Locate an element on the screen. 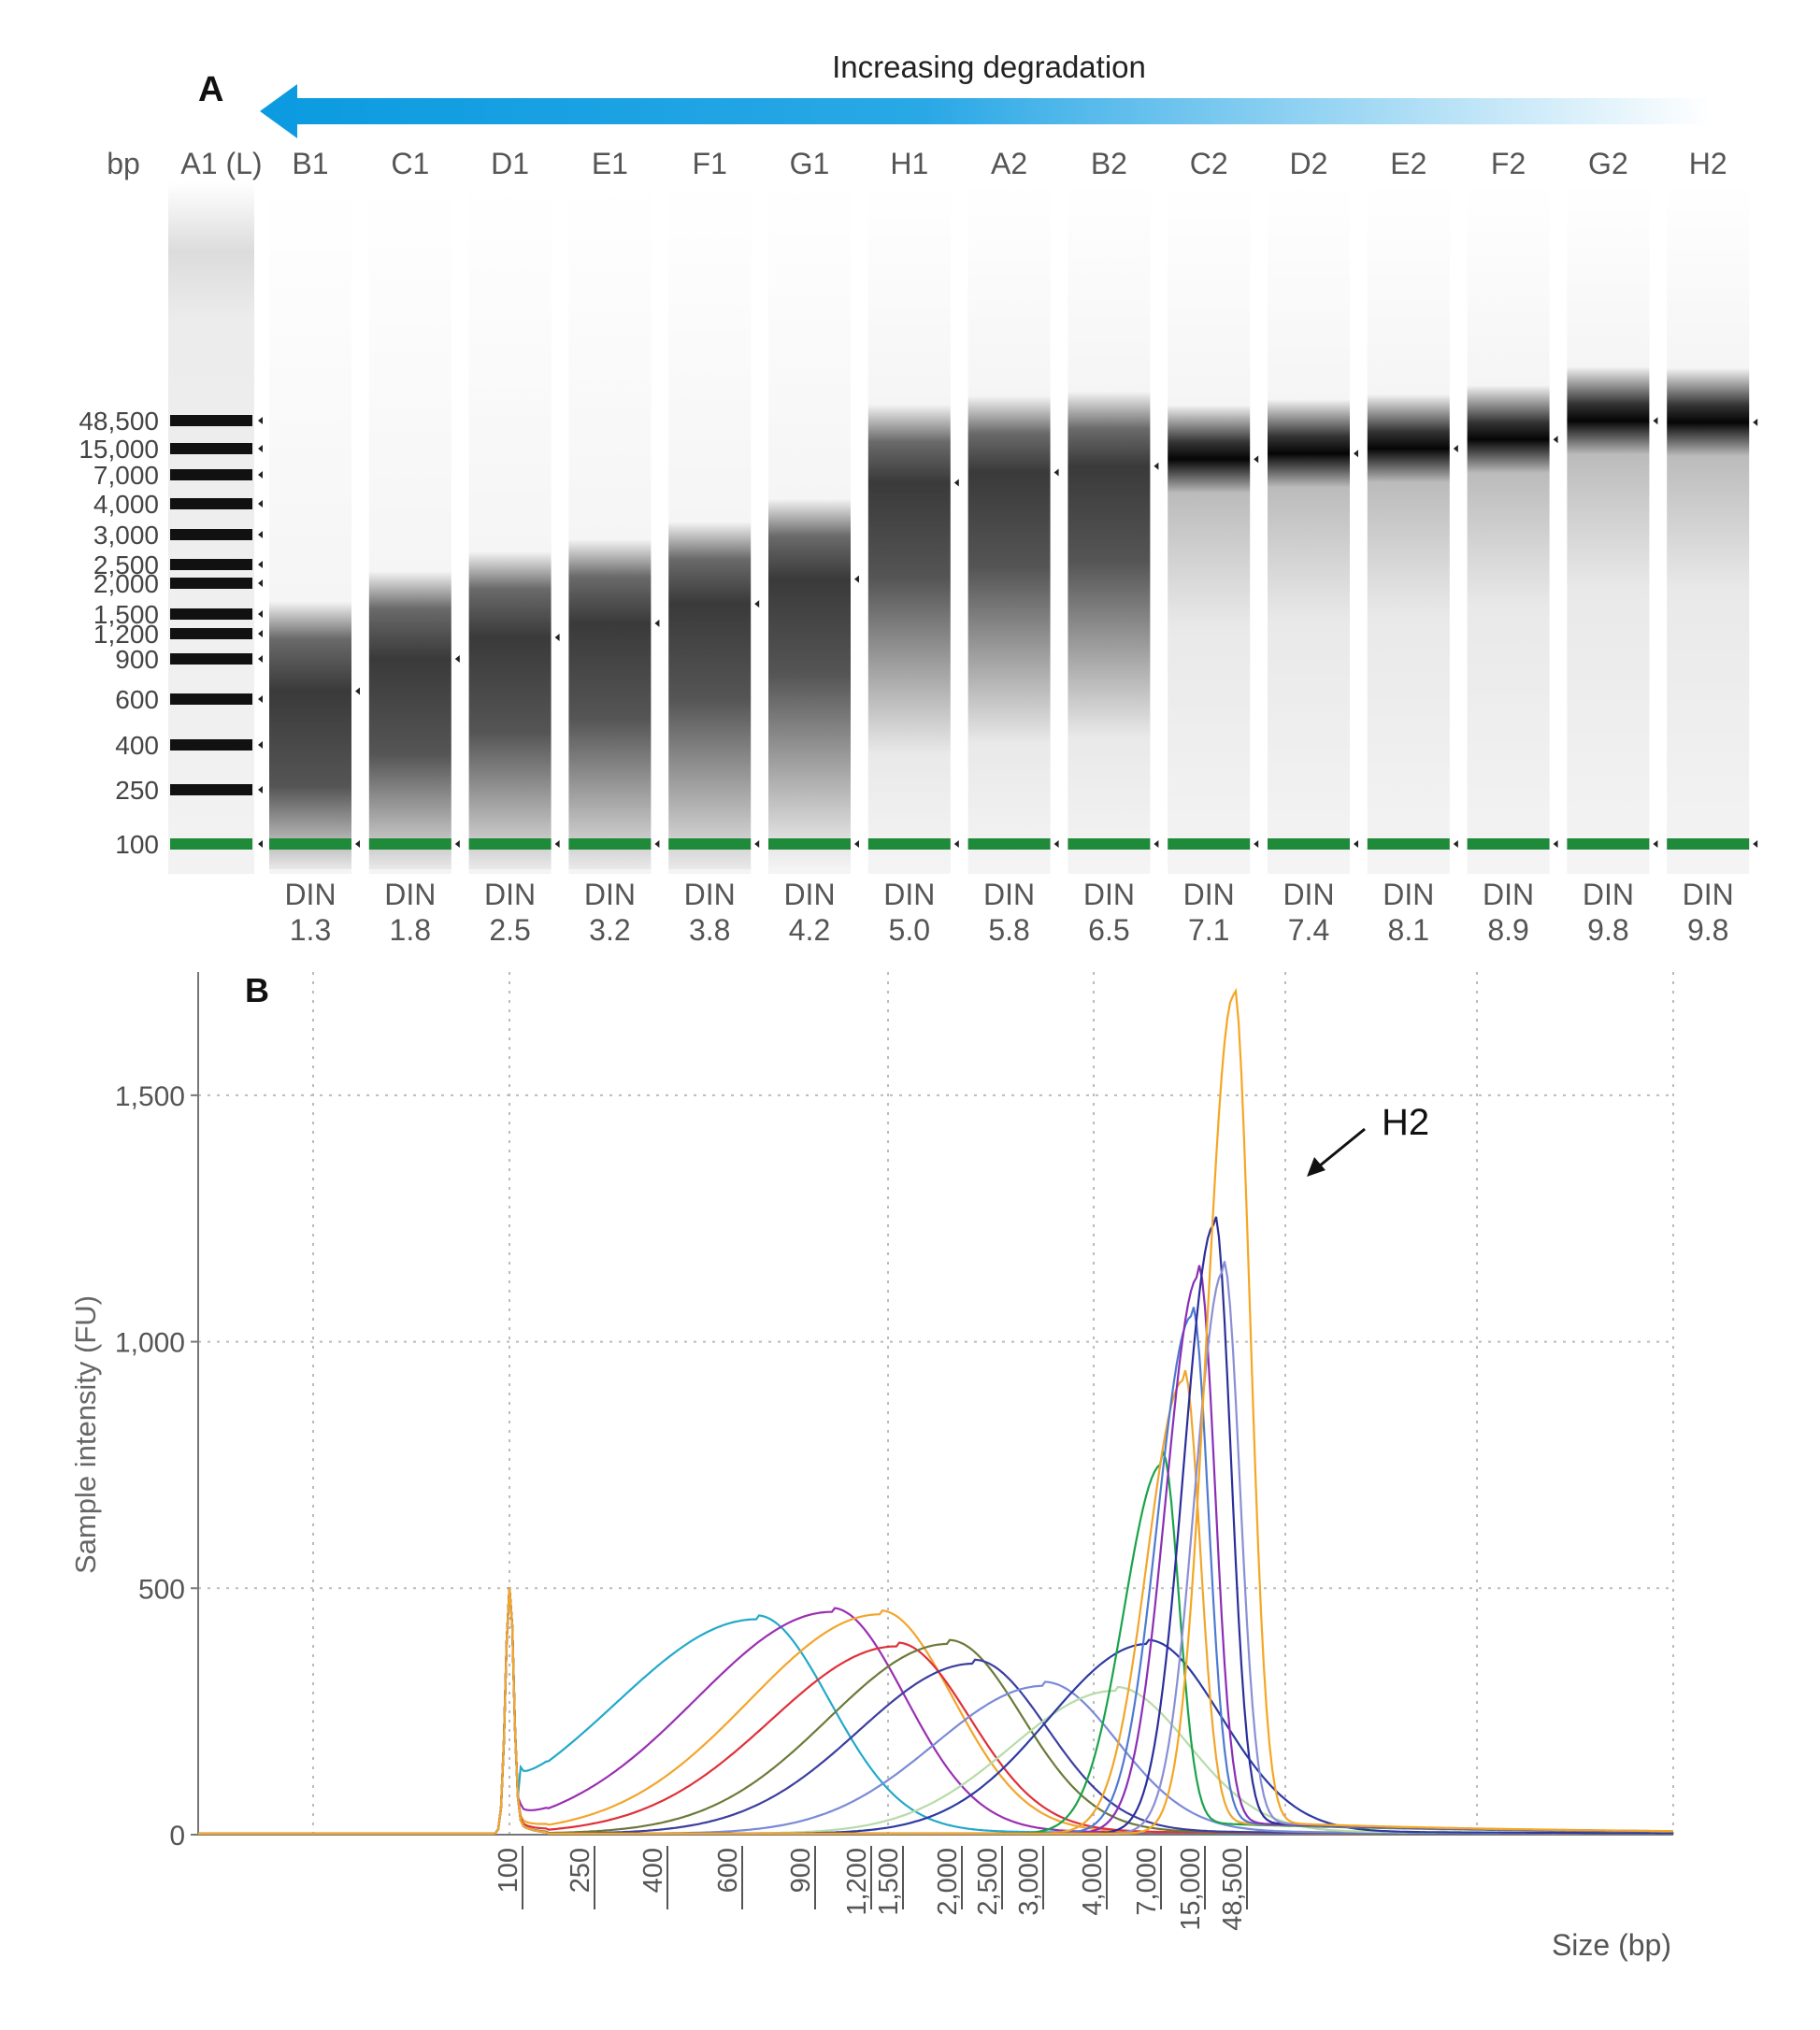 This screenshot has height=2030, width=1820. din-value: 7.1 is located at coordinates (1208, 930).